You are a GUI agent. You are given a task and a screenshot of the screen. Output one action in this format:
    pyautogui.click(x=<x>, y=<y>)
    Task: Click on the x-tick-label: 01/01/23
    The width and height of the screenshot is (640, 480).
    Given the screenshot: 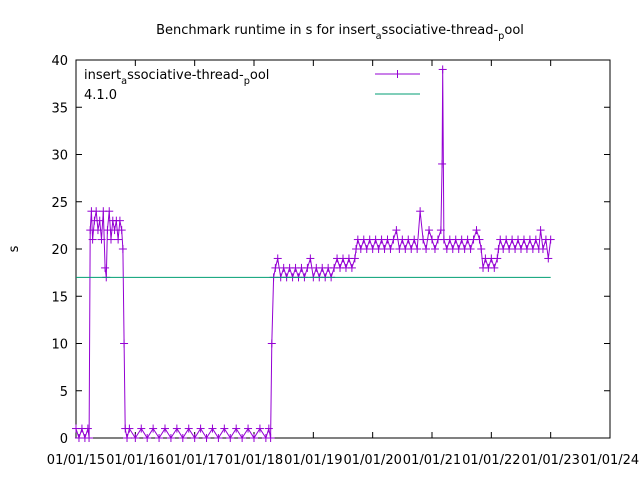 What is the action you would take?
    pyautogui.click(x=550, y=460)
    